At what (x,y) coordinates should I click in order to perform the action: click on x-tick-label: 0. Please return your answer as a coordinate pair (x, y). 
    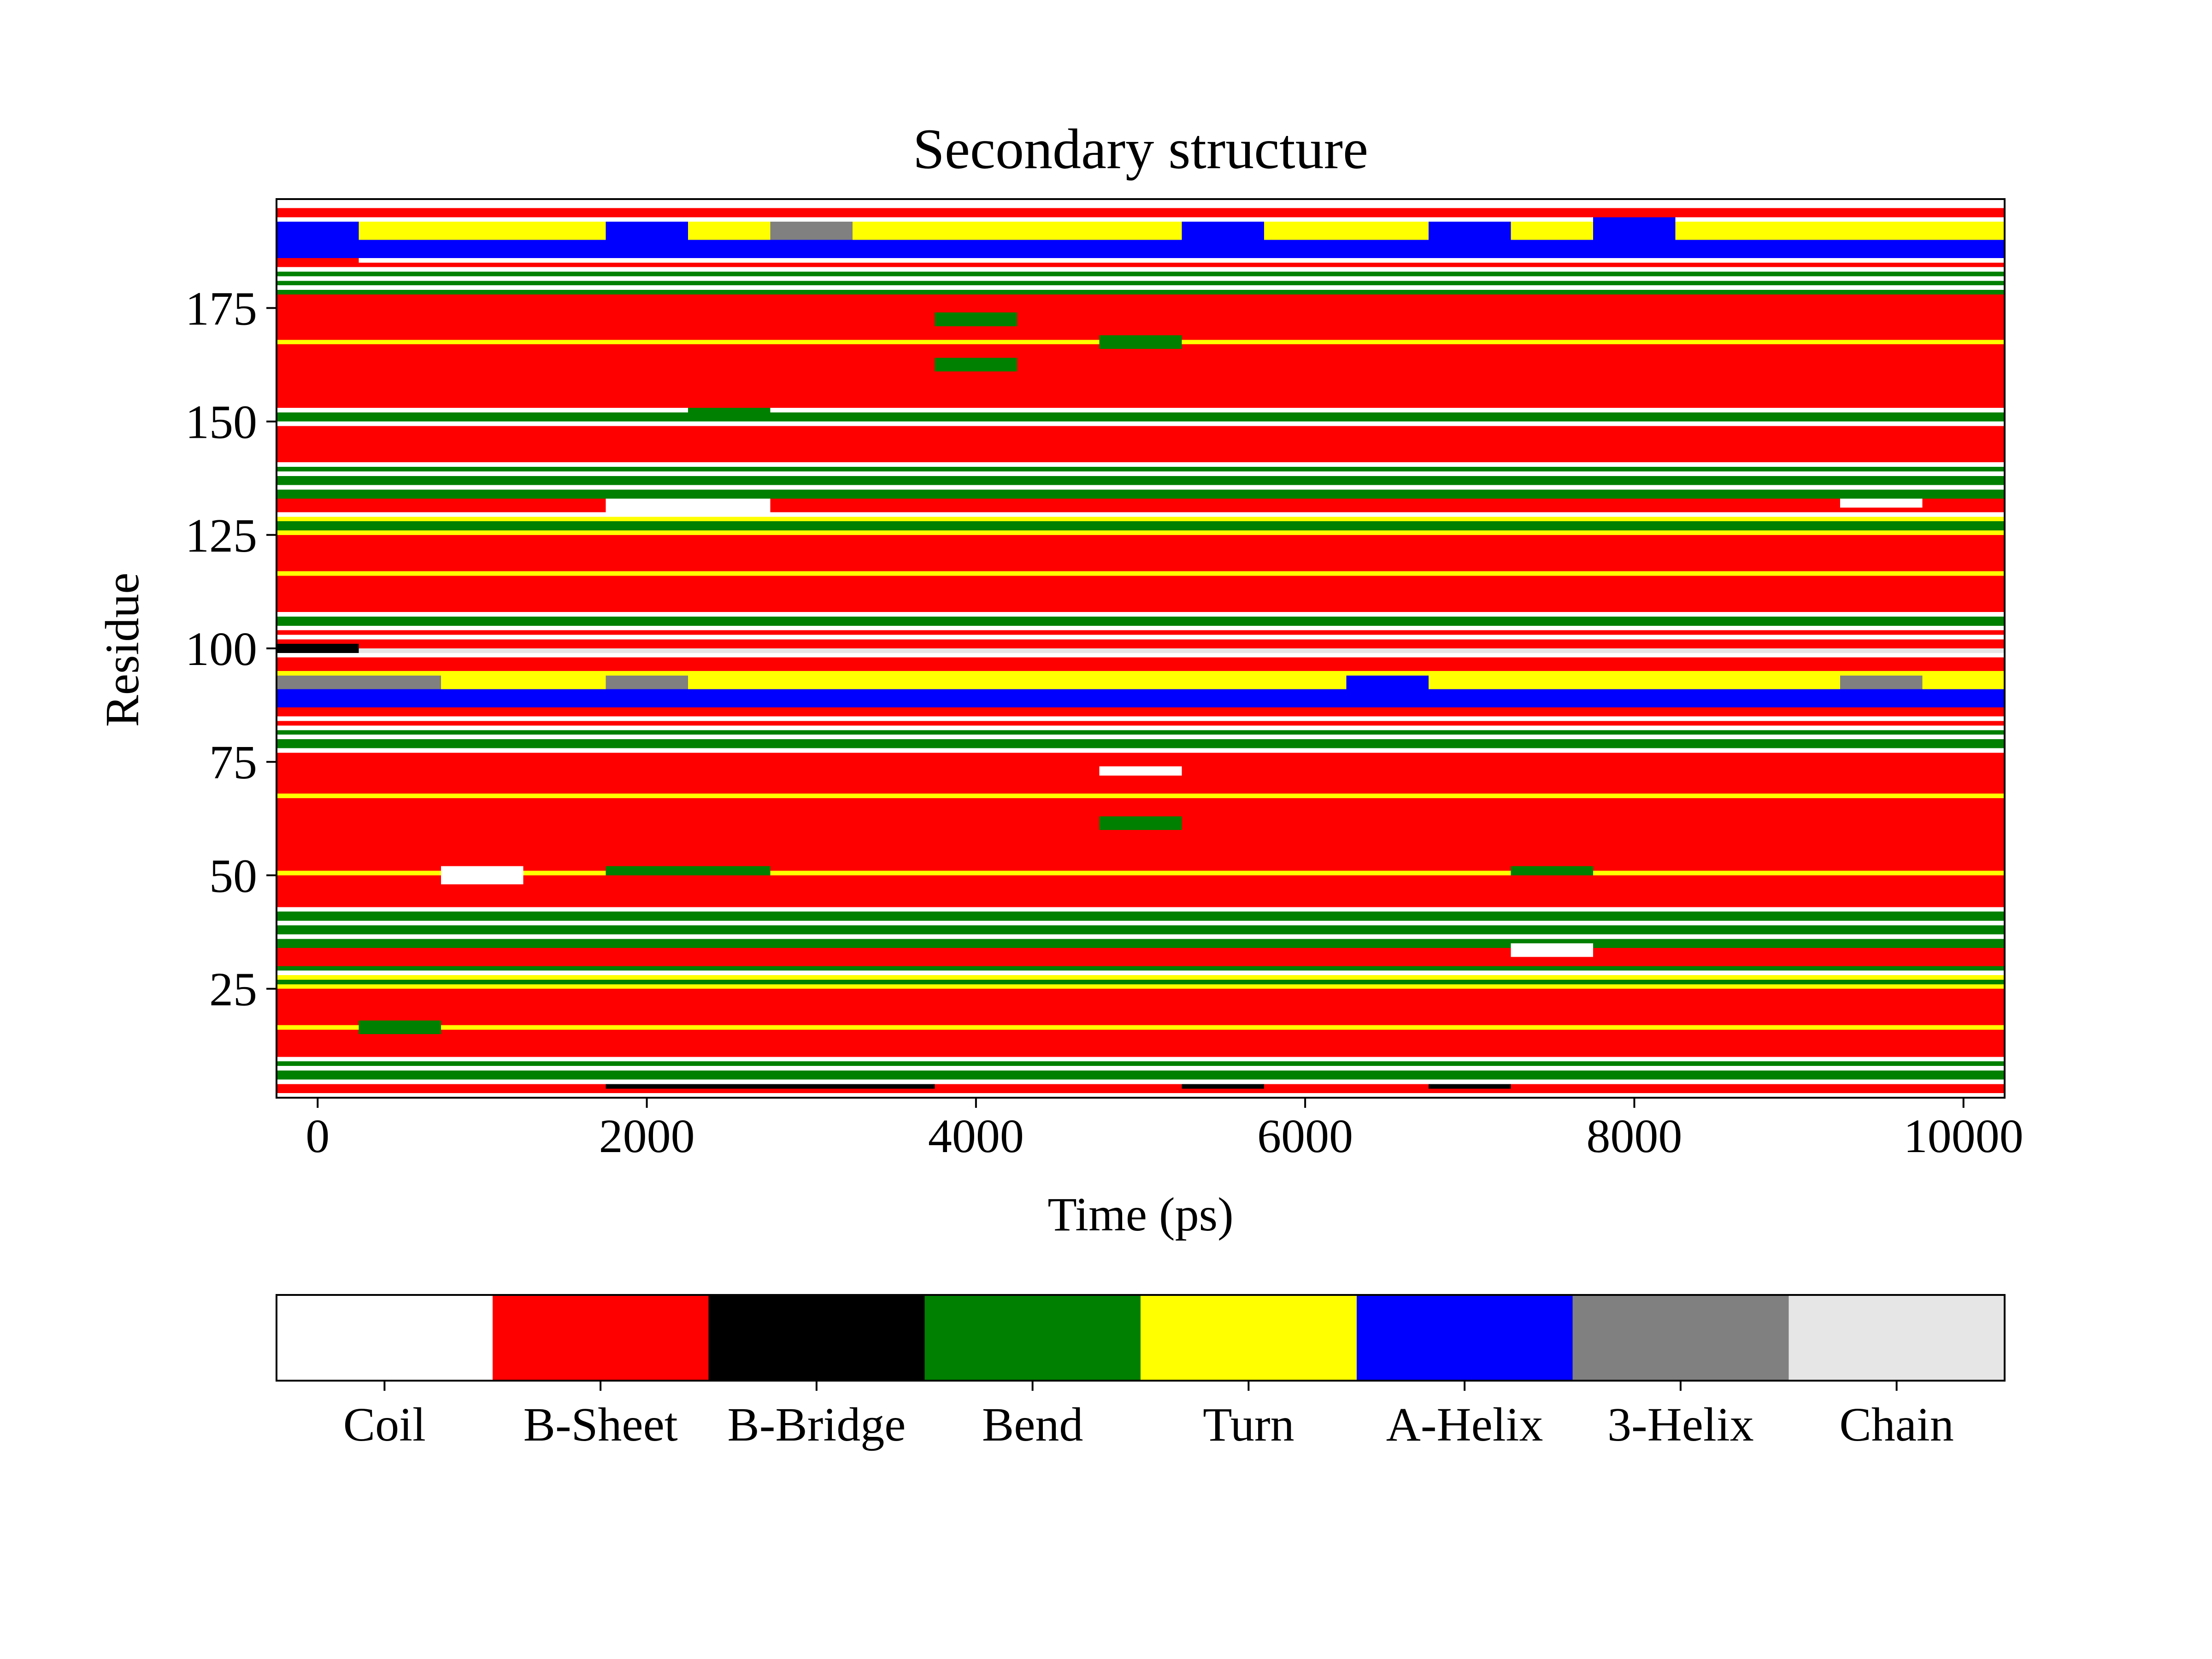
    Looking at the image, I should click on (317, 1136).